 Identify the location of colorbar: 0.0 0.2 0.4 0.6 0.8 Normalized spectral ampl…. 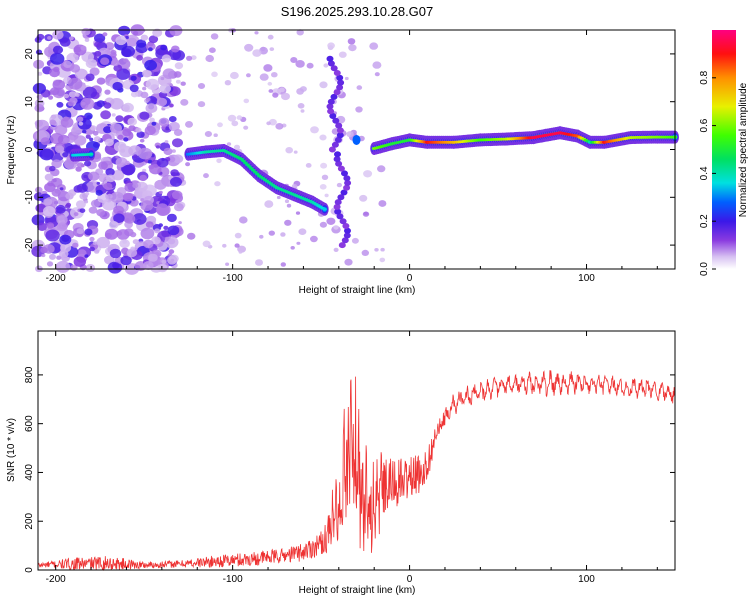
(724, 153).